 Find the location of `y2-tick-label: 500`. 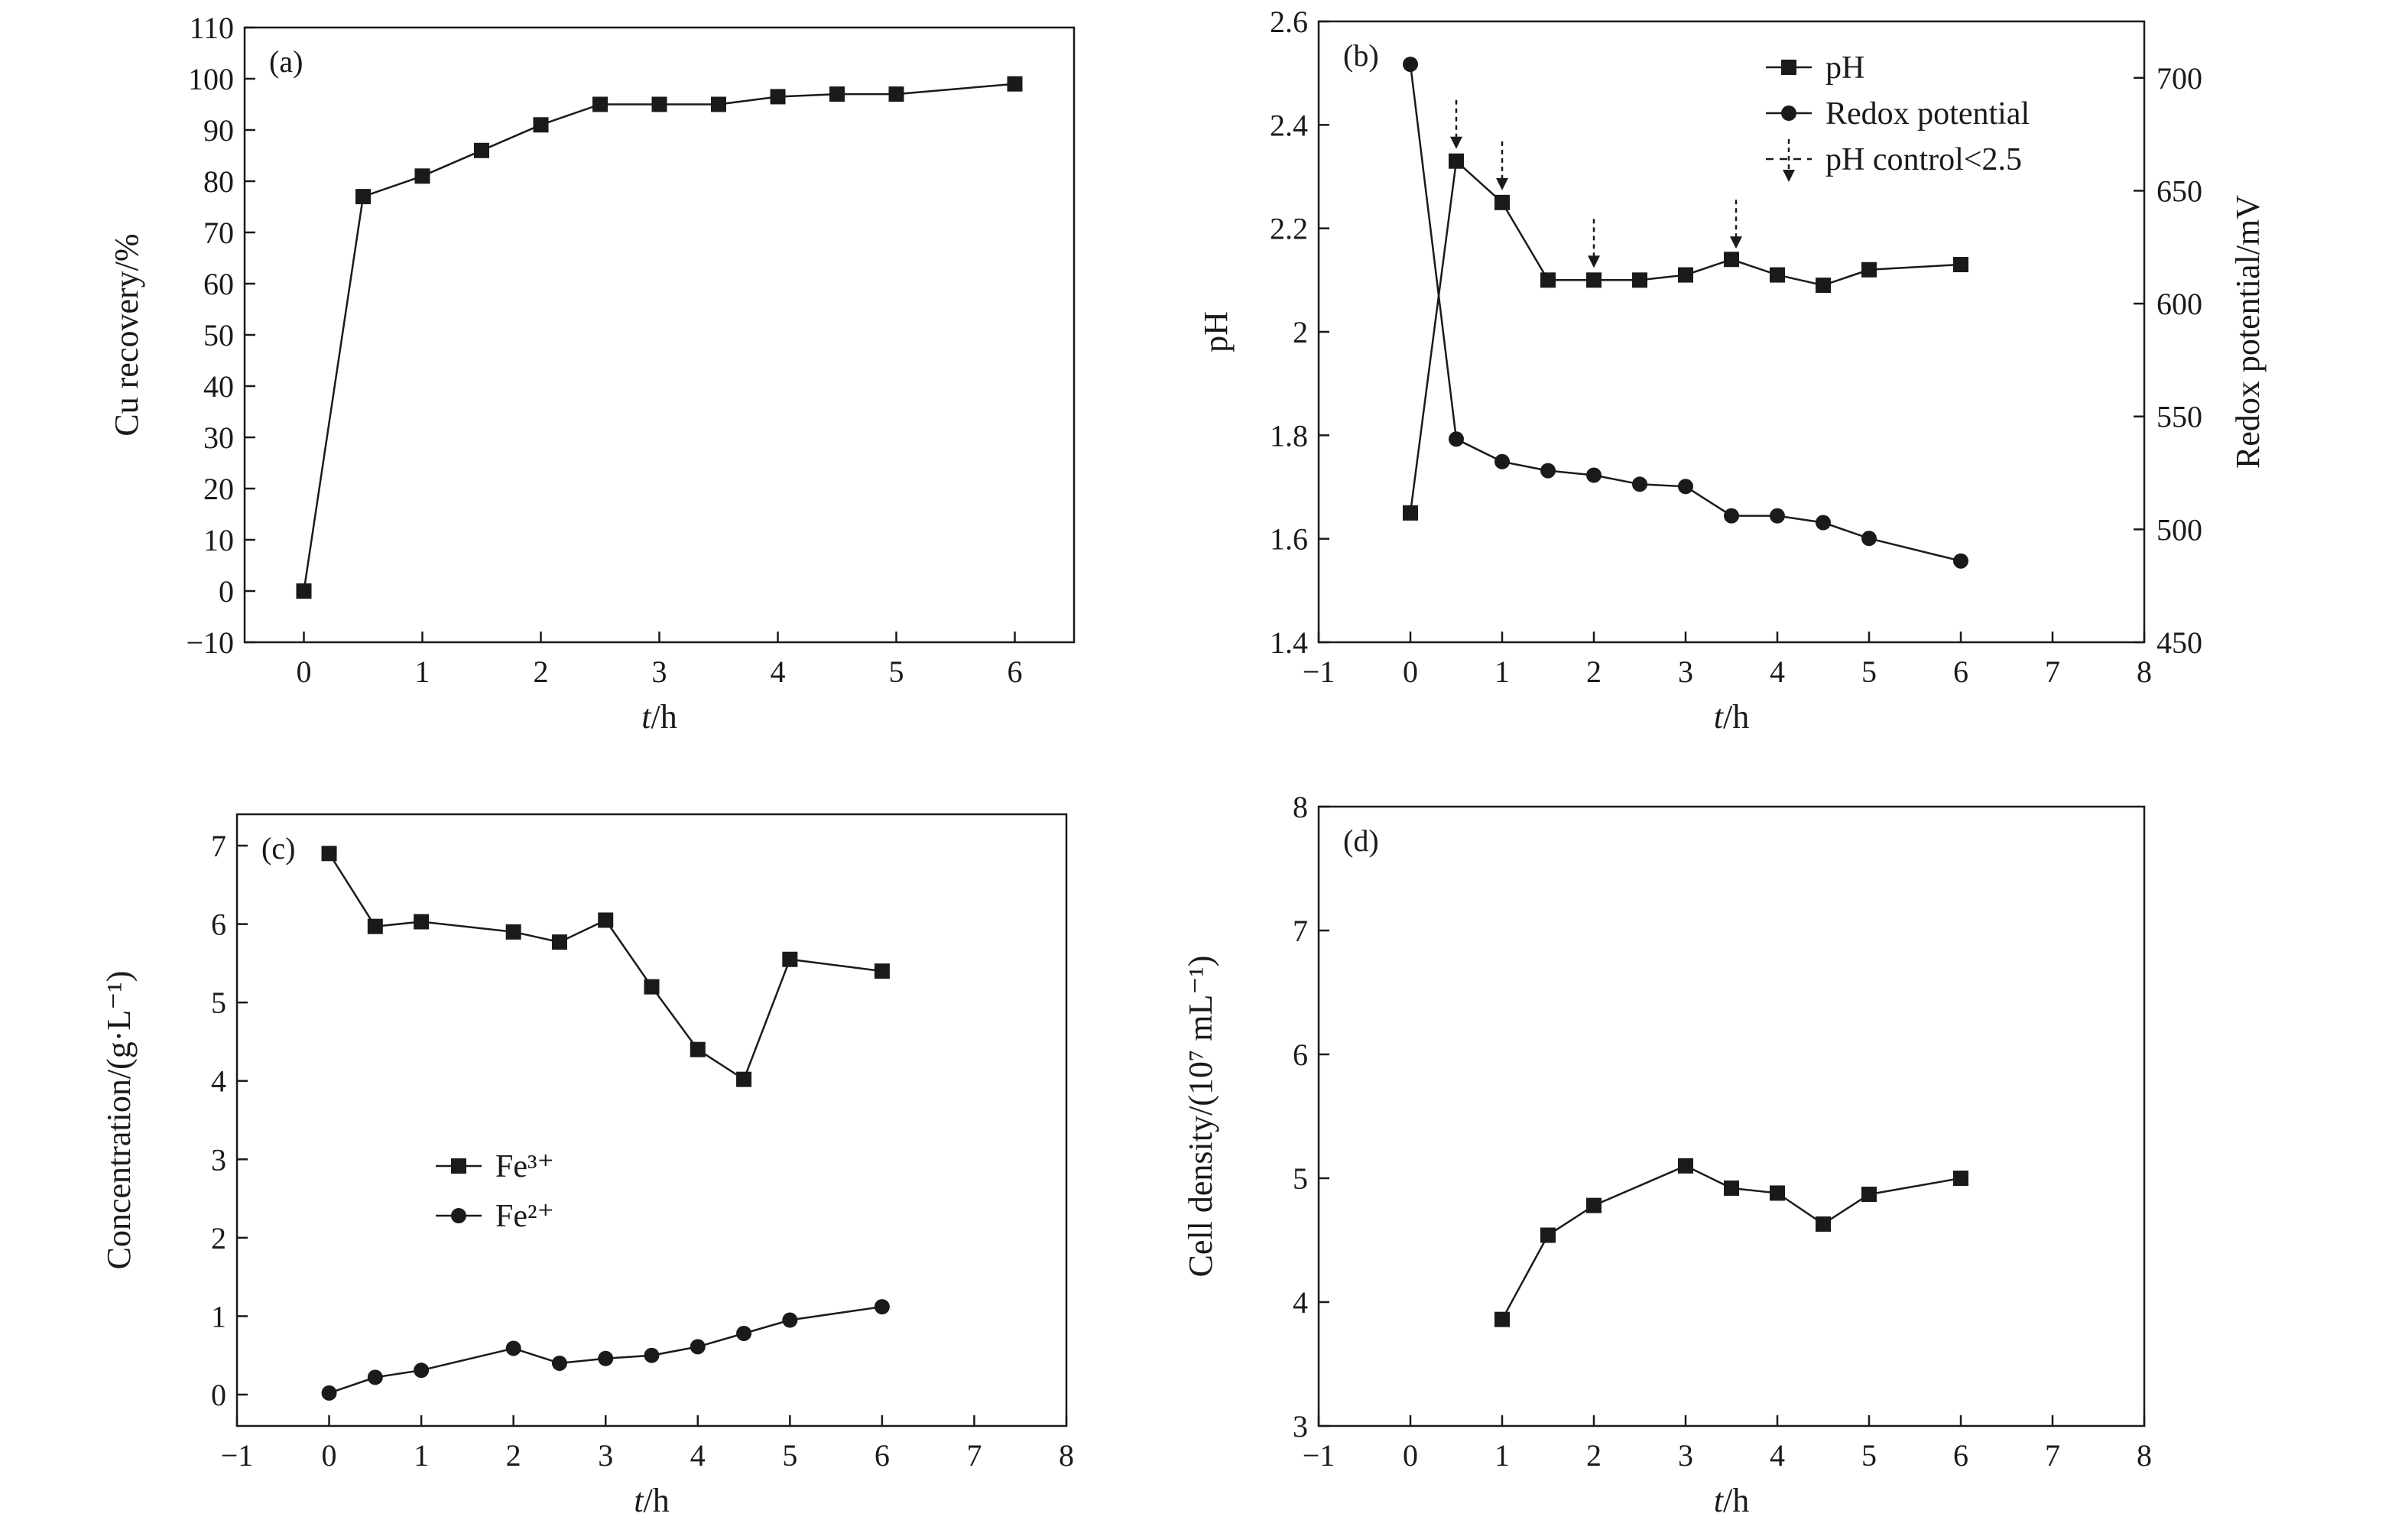

y2-tick-label: 500 is located at coordinates (2179, 530).